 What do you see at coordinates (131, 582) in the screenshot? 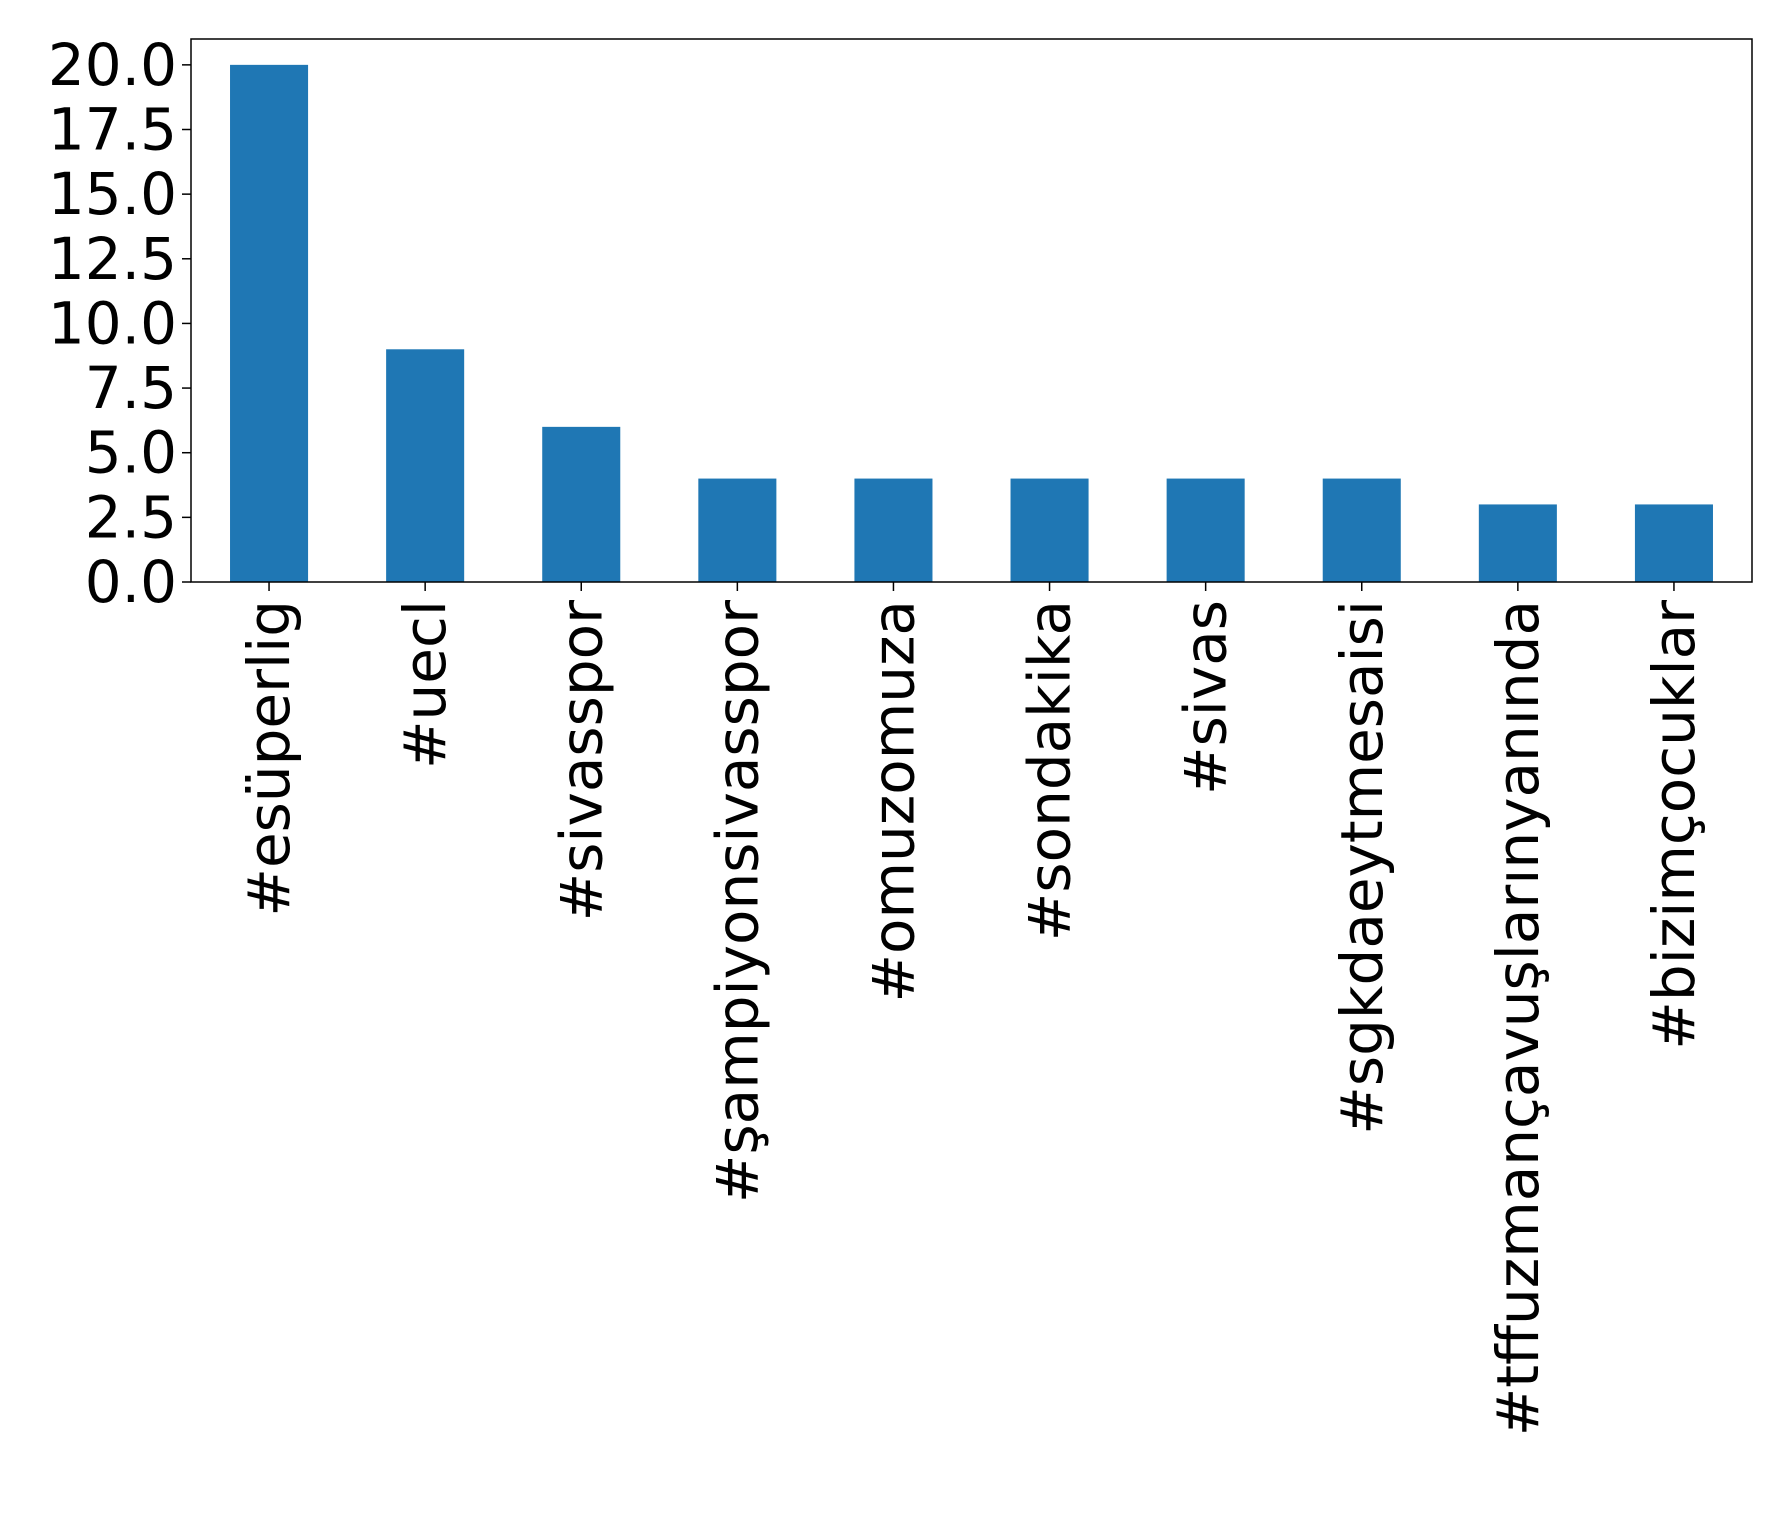
I see `y-tick-label: 0.0` at bounding box center [131, 582].